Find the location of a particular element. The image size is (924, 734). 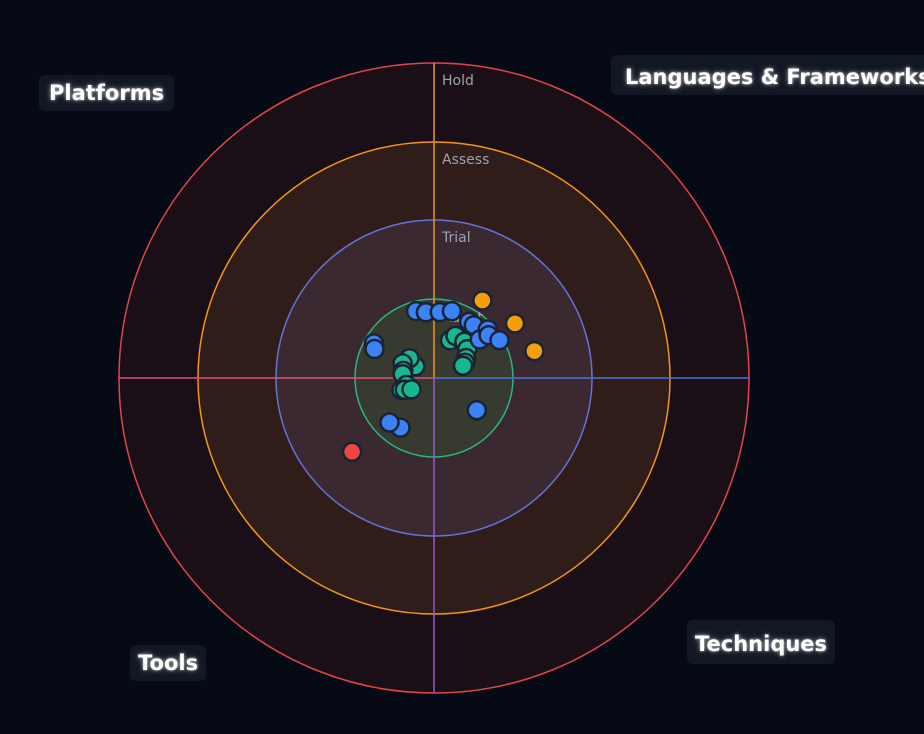

quadrant-label-techniques: Techniques is located at coordinates (761, 642).